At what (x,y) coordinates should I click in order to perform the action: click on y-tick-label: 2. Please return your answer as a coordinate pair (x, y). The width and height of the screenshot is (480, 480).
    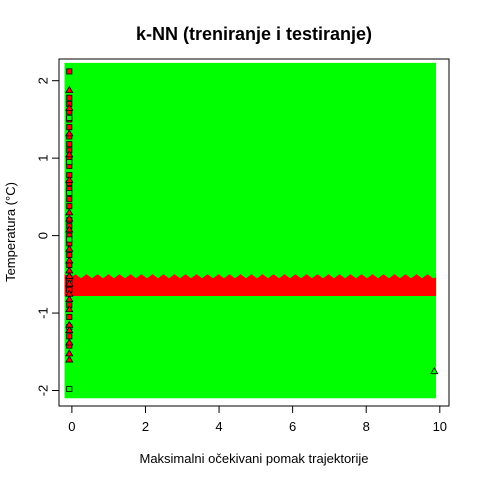
    Looking at the image, I should click on (43, 80).